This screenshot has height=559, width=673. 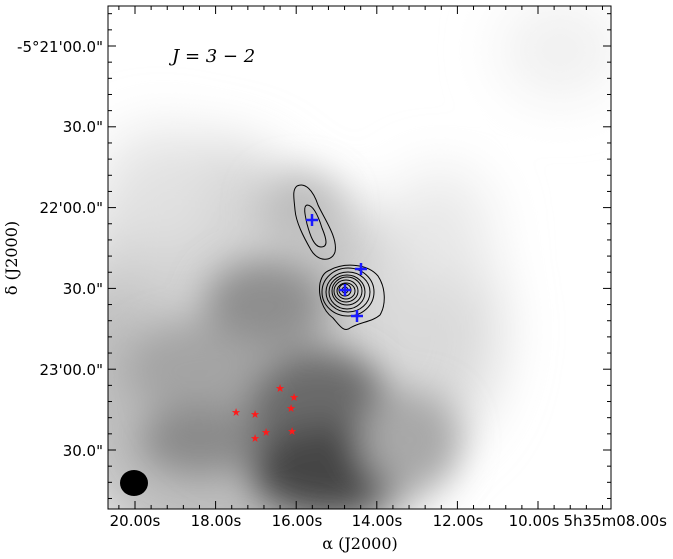 I want to click on panel-label: J = 3 − 2, so click(x=211, y=56).